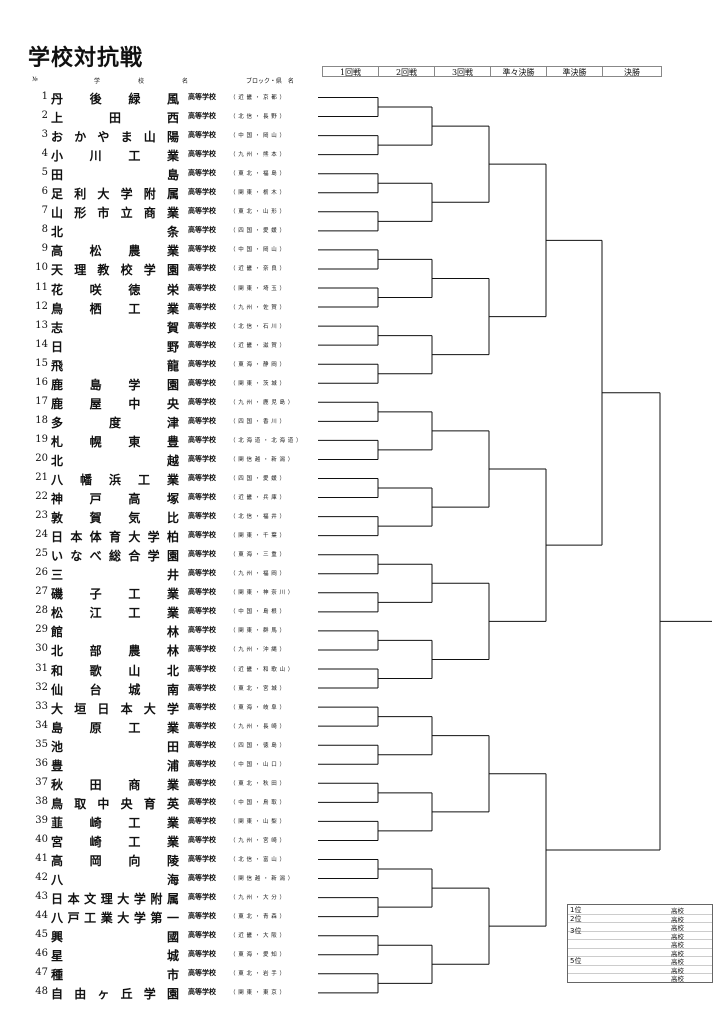  What do you see at coordinates (180, 174) in the screenshot?
I see `school-row: 5 田島高等学校（ 東 北 ・ 福 島 ）` at bounding box center [180, 174].